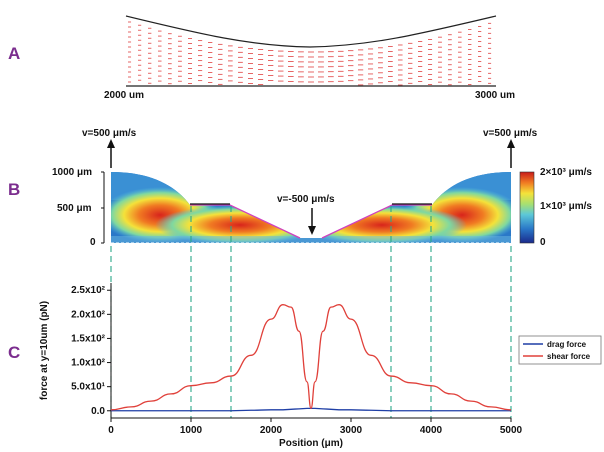  What do you see at coordinates (543, 242) in the screenshot?
I see `colorbar-tick-min: 0` at bounding box center [543, 242].